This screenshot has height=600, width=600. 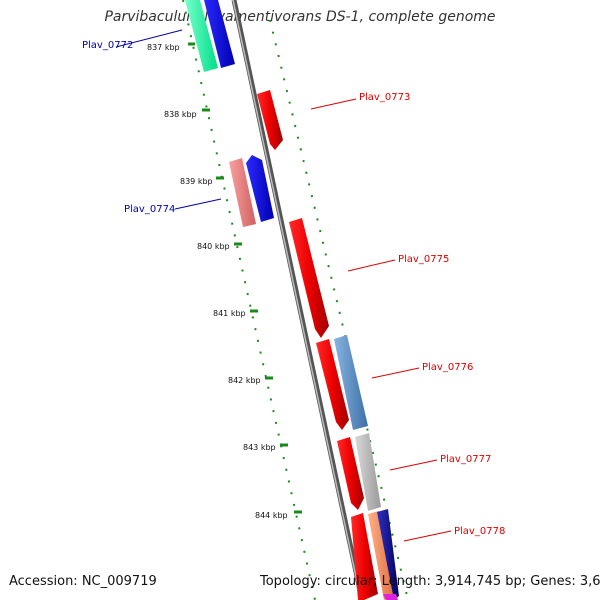 What do you see at coordinates (423, 259) in the screenshot?
I see `gene-label-plav-0775: Plav_0775` at bounding box center [423, 259].